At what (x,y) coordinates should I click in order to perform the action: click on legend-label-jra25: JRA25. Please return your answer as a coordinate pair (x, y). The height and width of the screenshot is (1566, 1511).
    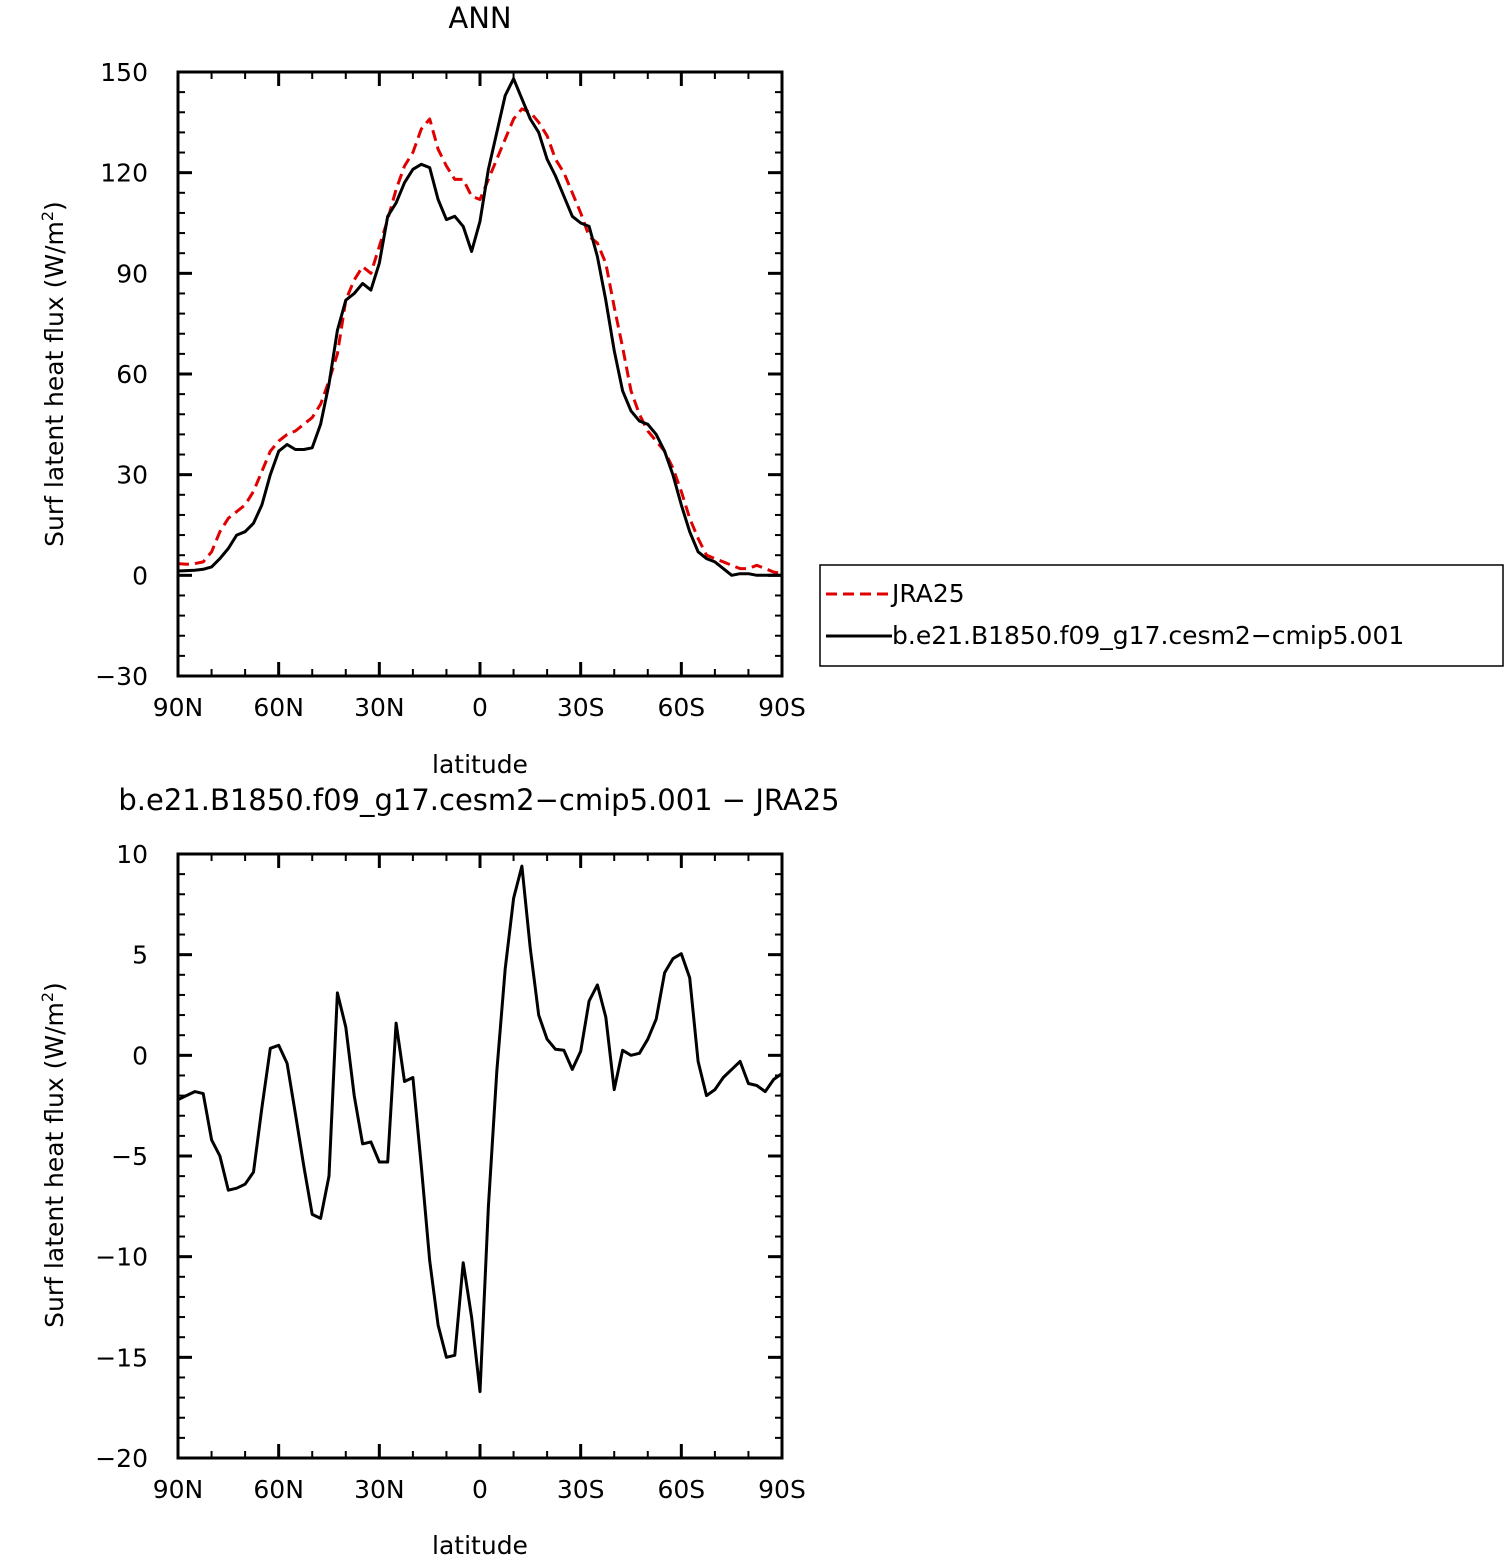
    Looking at the image, I should click on (927, 593).